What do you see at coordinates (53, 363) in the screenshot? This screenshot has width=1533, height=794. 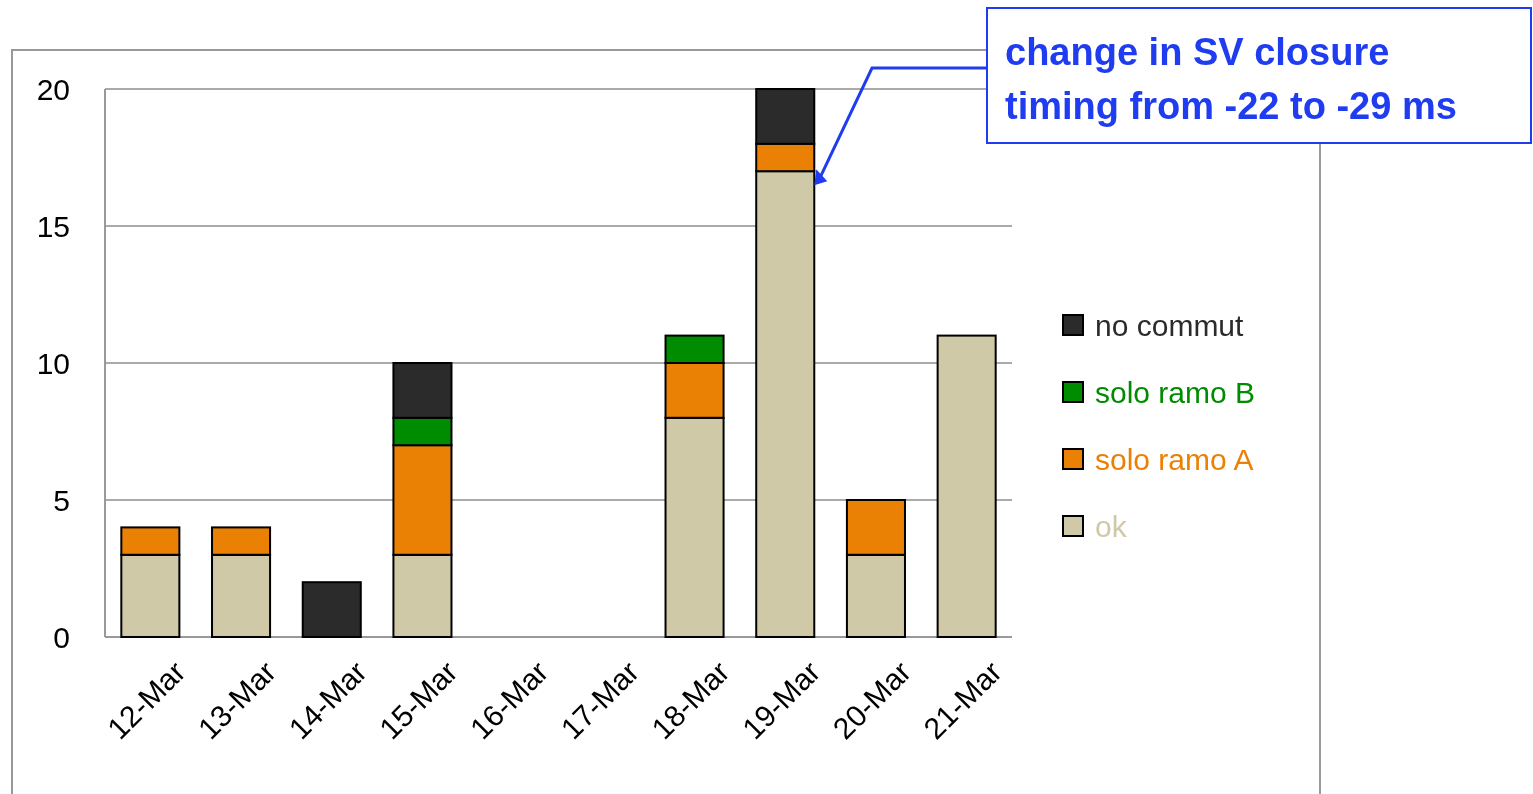 I see `y-tick-label: 10` at bounding box center [53, 363].